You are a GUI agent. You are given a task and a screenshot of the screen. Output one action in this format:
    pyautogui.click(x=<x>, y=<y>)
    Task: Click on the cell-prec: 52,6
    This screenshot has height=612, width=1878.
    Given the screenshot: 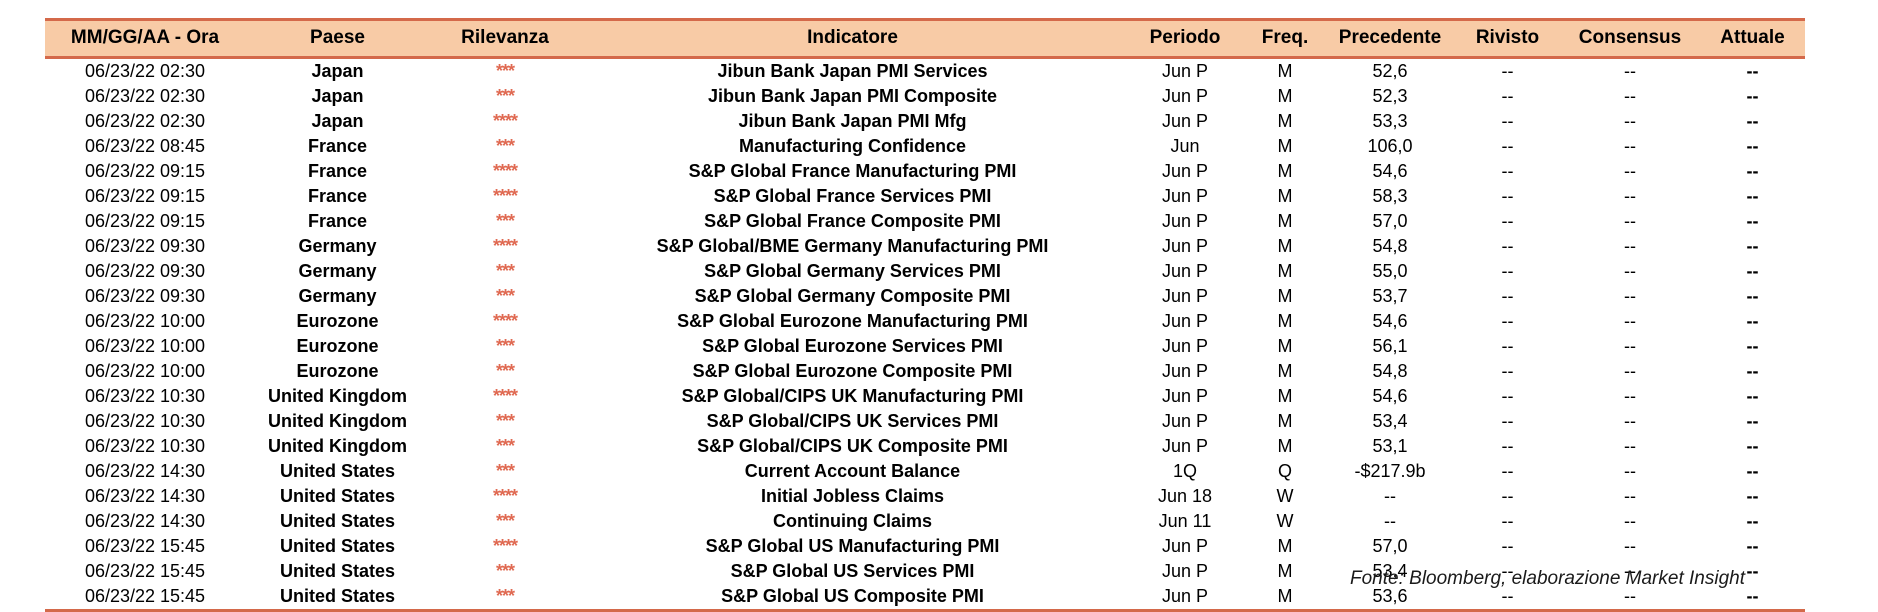 What is the action you would take?
    pyautogui.click(x=1390, y=71)
    